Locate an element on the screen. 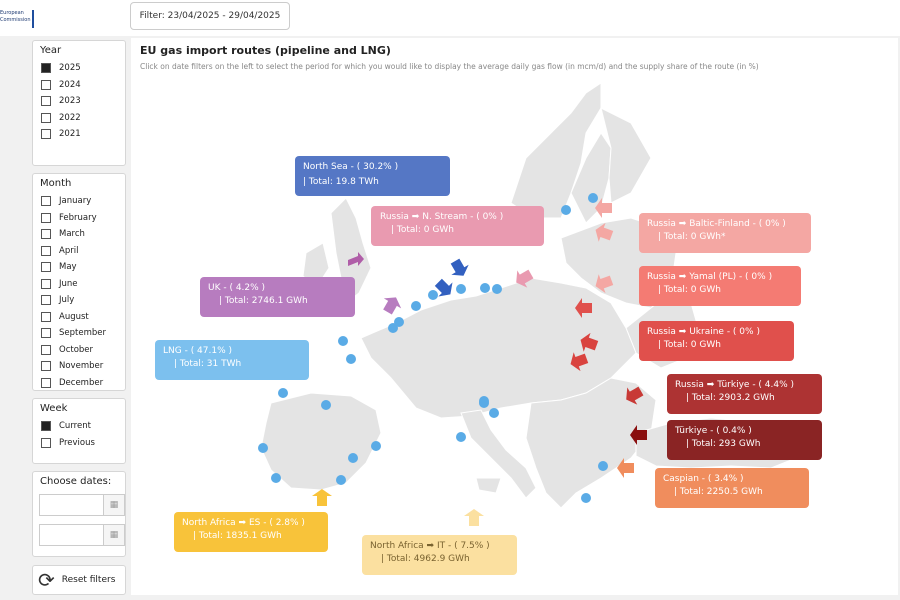 The height and width of the screenshot is (600, 900). year-panel: Year 2025 2024 2023 2022 2021 is located at coordinates (79, 103).